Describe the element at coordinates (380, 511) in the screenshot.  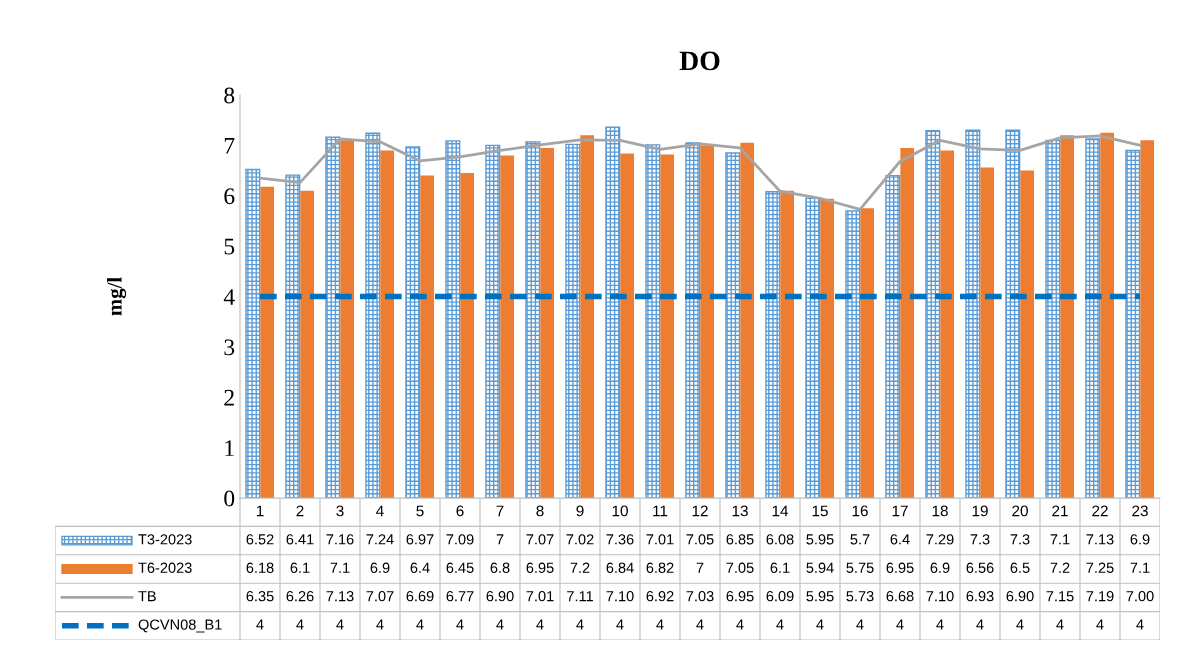
I see `x-tick-label: 4` at that location.